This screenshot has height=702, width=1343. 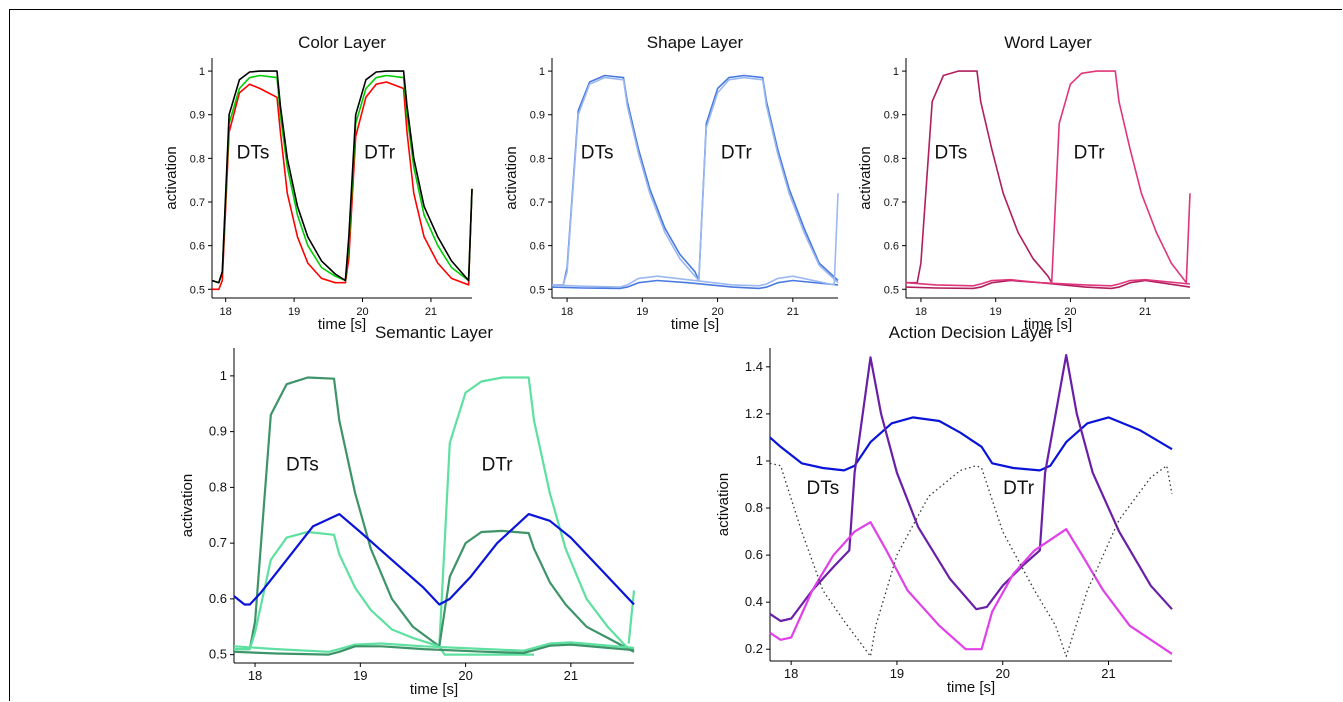 I want to click on semantic-layer-y-tick-label: 0.8, so click(x=218, y=486).